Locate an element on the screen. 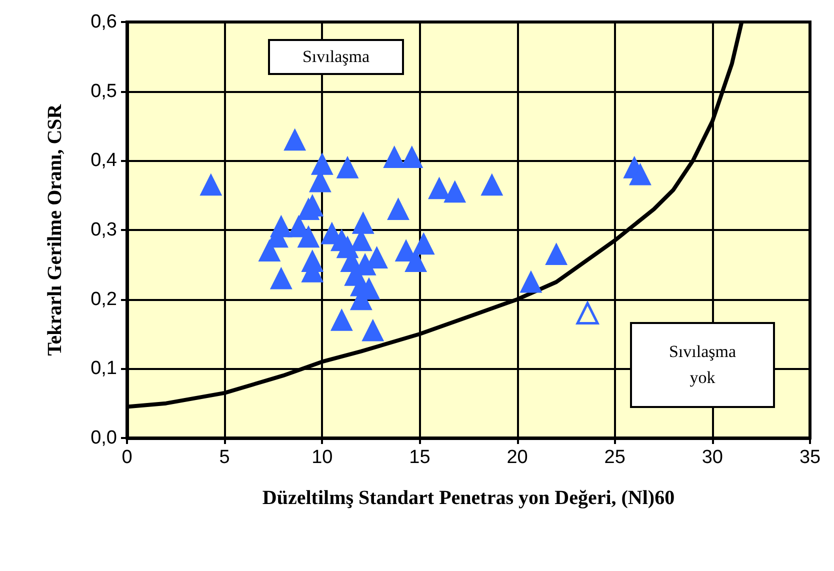 The height and width of the screenshot is (571, 834). y-tick-label: 0,1 is located at coordinates (103, 369).